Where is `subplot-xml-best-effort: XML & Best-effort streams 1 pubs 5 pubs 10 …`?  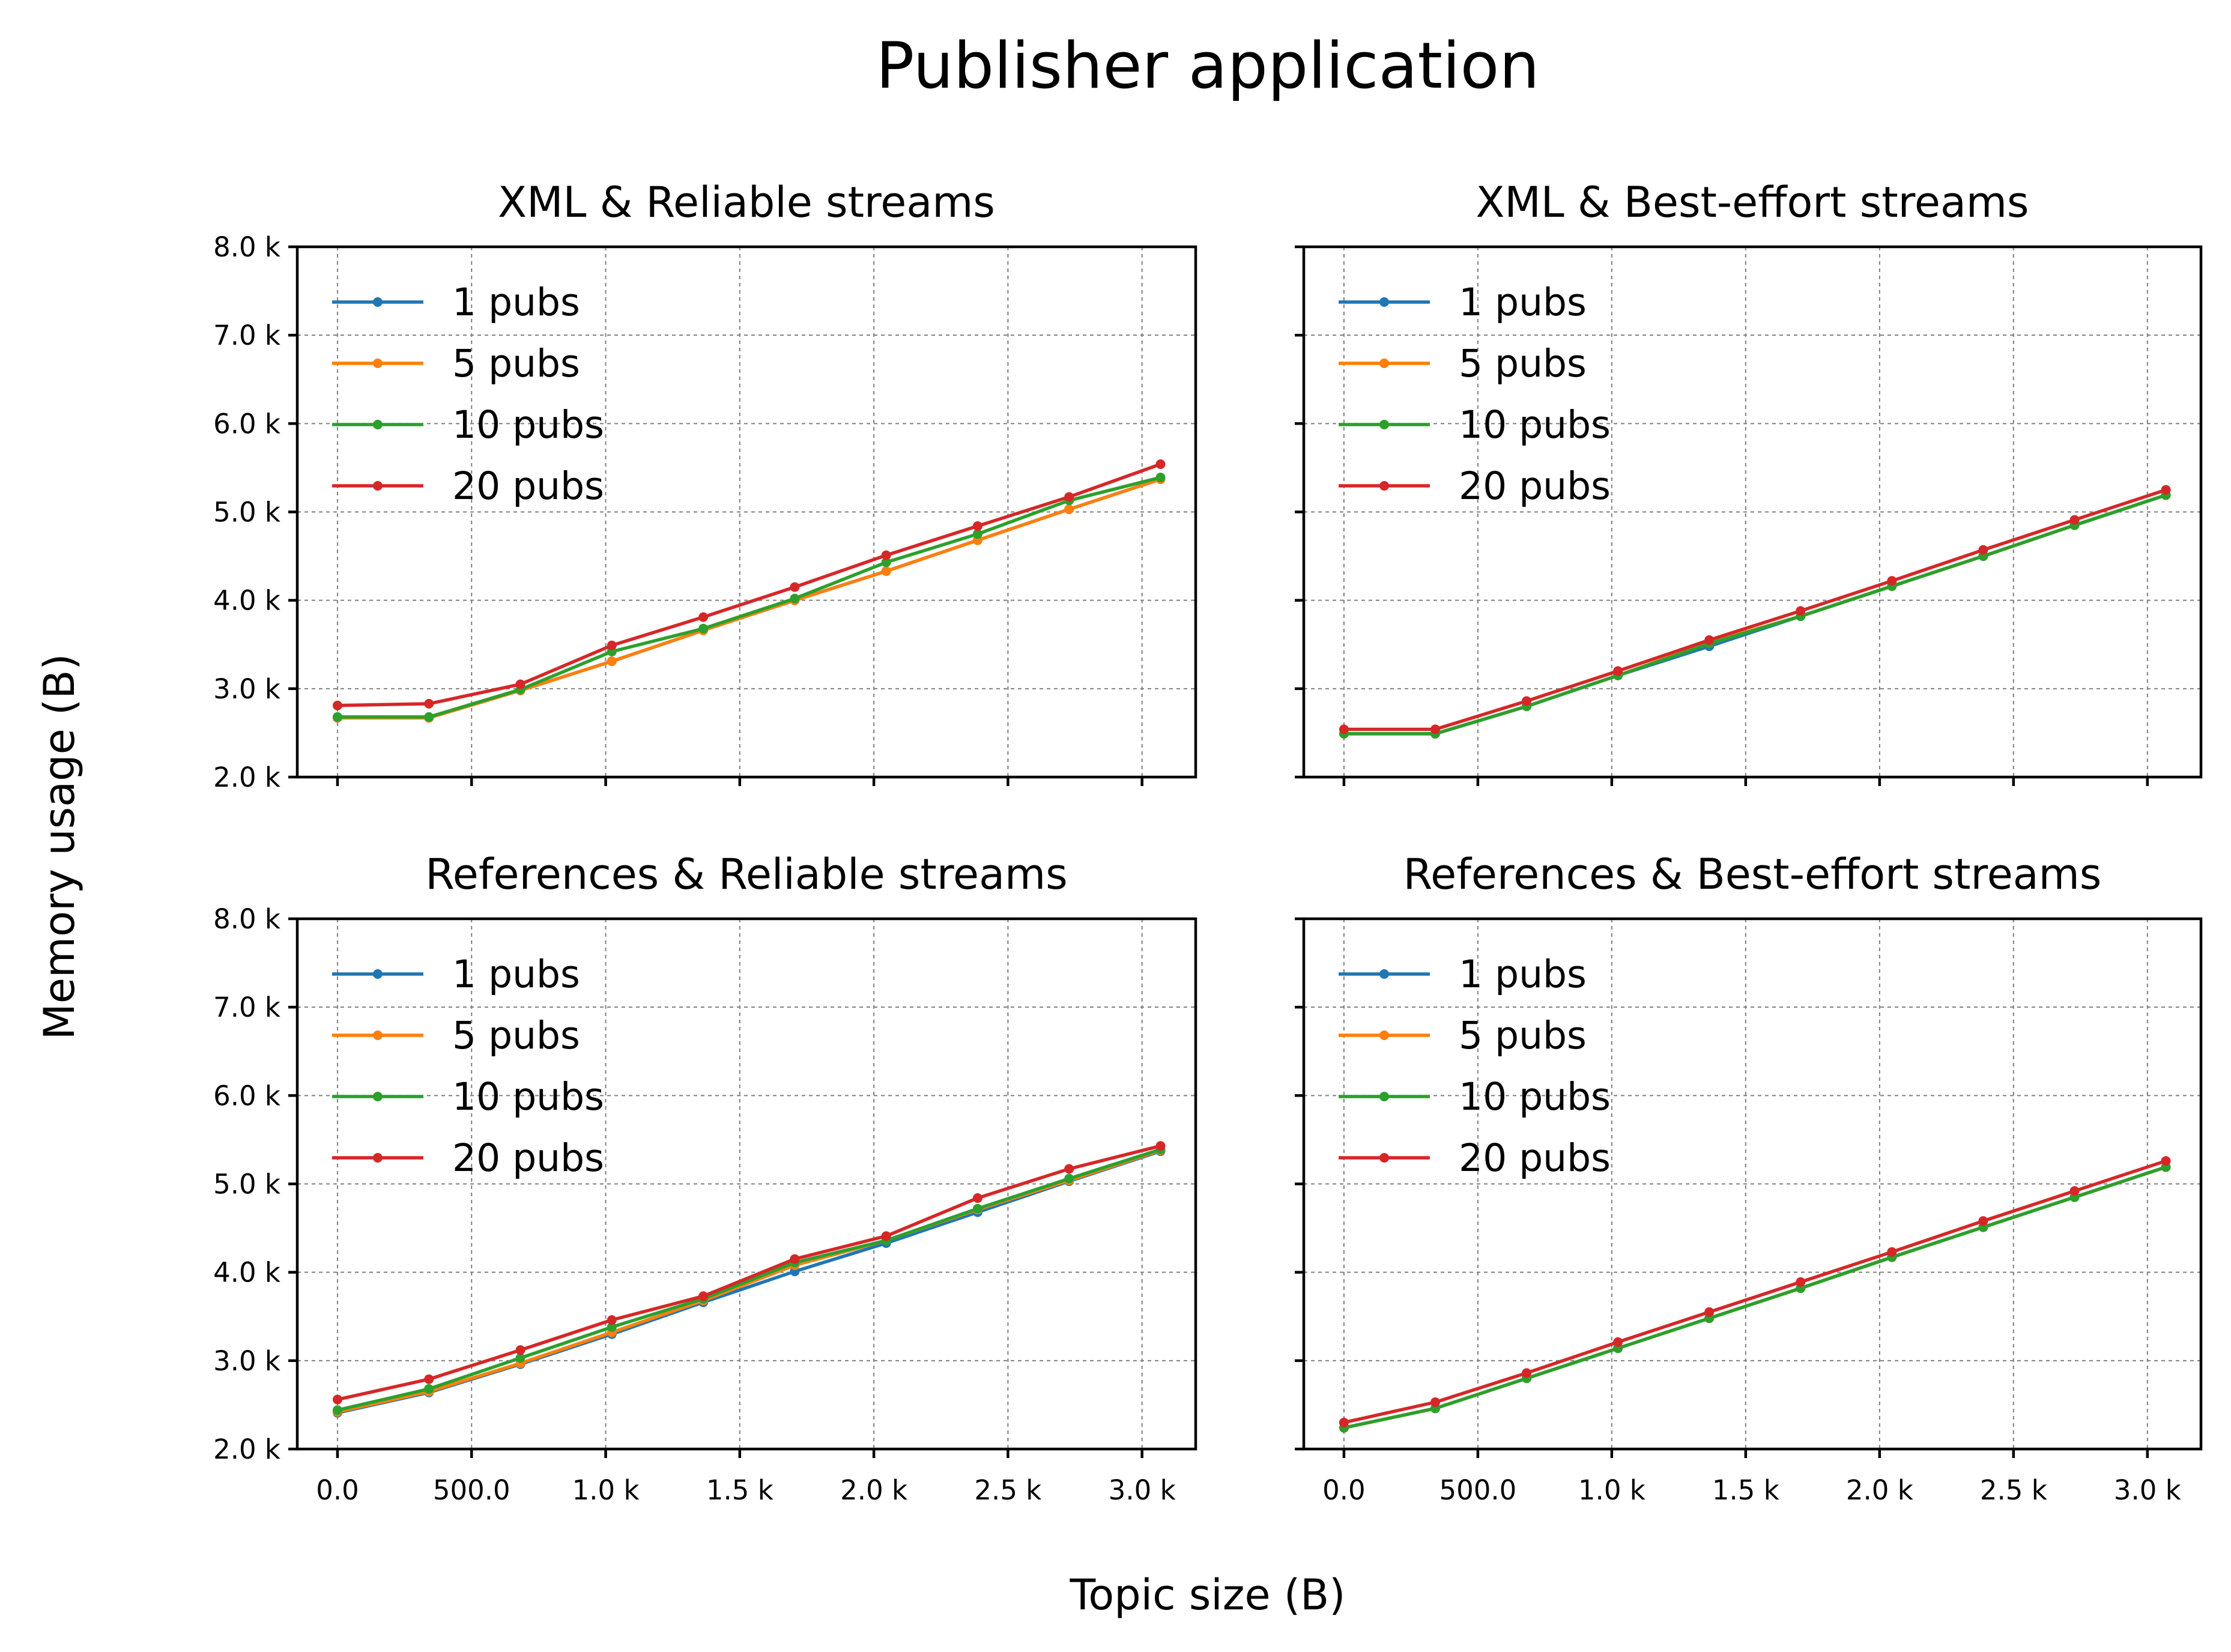 subplot-xml-best-effort: XML & Best-effort streams 1 pubs 5 pubs 10 … is located at coordinates (1749, 482).